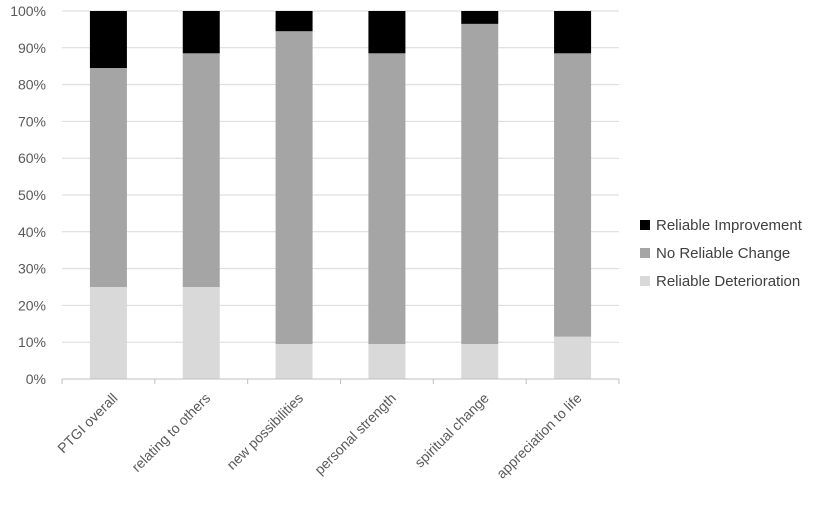 The width and height of the screenshot is (829, 505). What do you see at coordinates (728, 281) in the screenshot?
I see `legend-label: Reliable Deterioration` at bounding box center [728, 281].